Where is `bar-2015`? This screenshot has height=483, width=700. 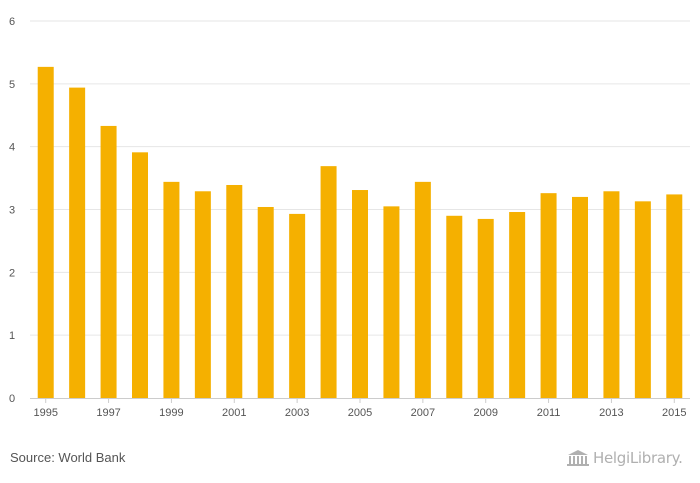
bar-2015 is located at coordinates (674, 296).